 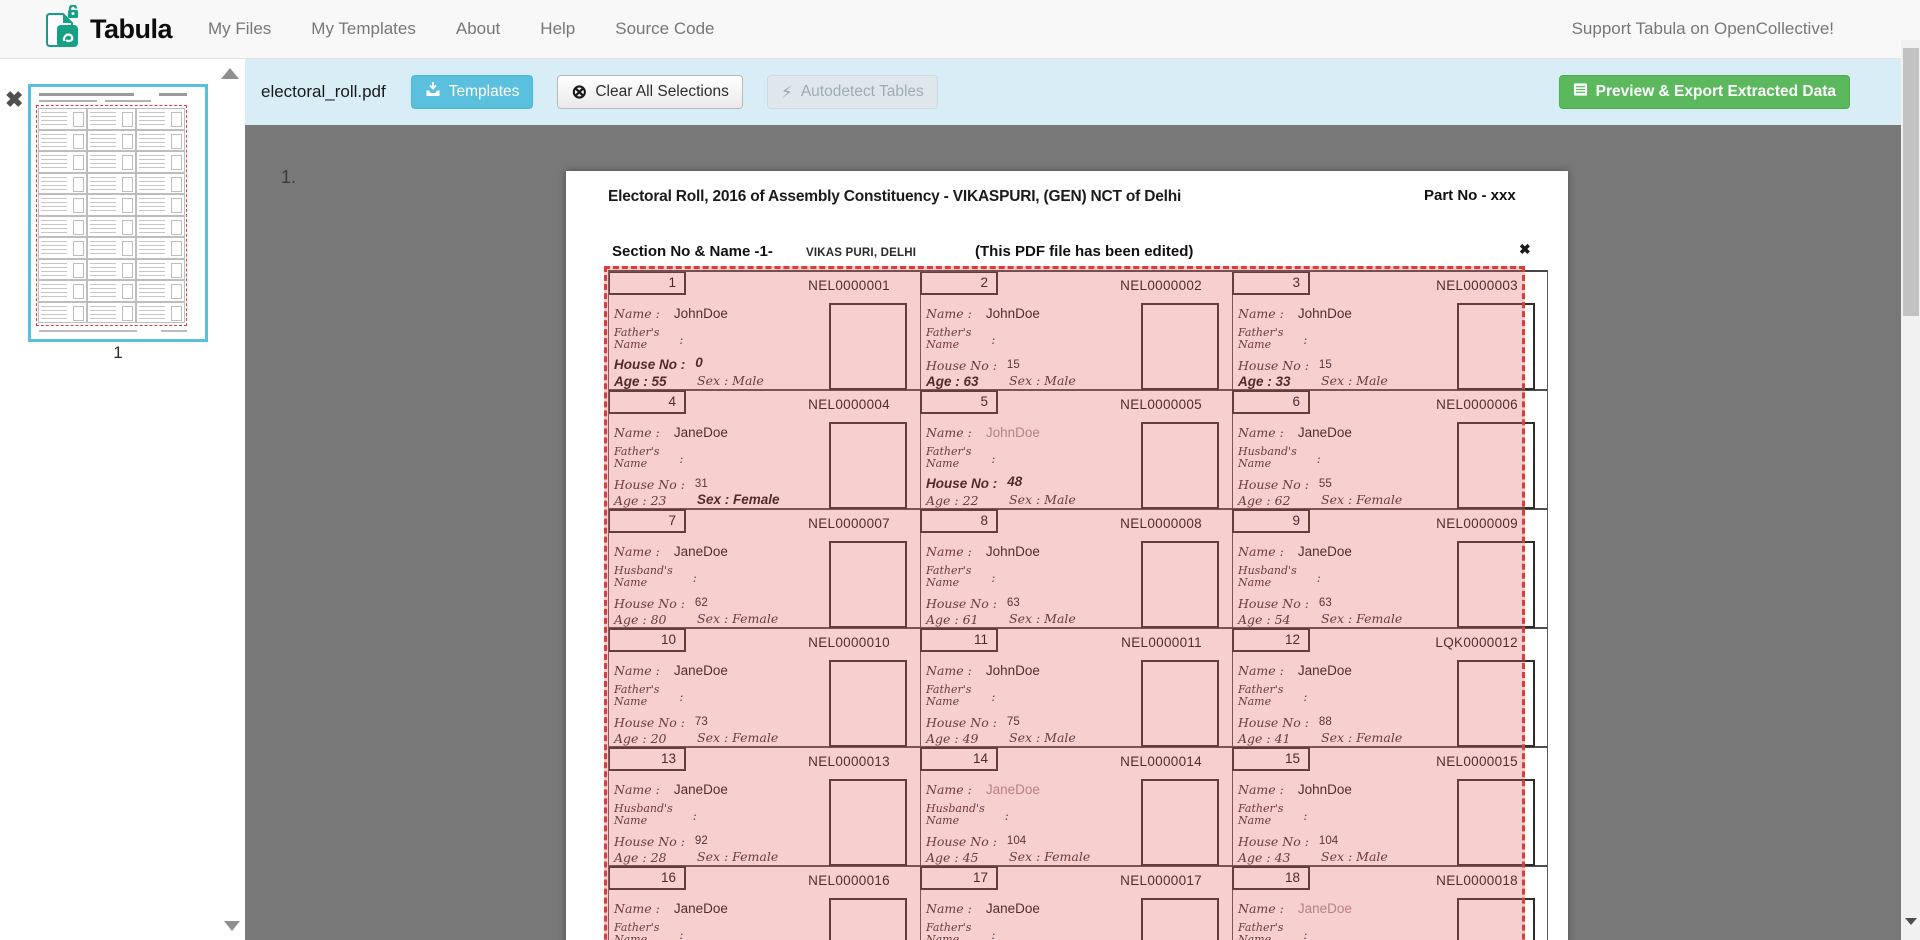 What do you see at coordinates (1704, 92) in the screenshot?
I see `preview-export-button: Preview & Export Extracted Data` at bounding box center [1704, 92].